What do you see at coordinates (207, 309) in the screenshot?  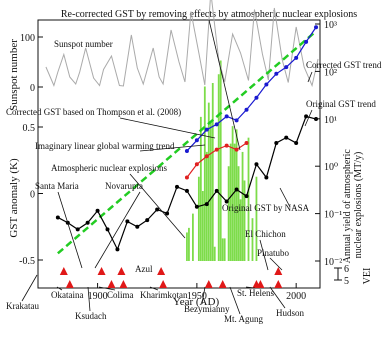 I see `annotation-label: Bezymianny` at bounding box center [207, 309].